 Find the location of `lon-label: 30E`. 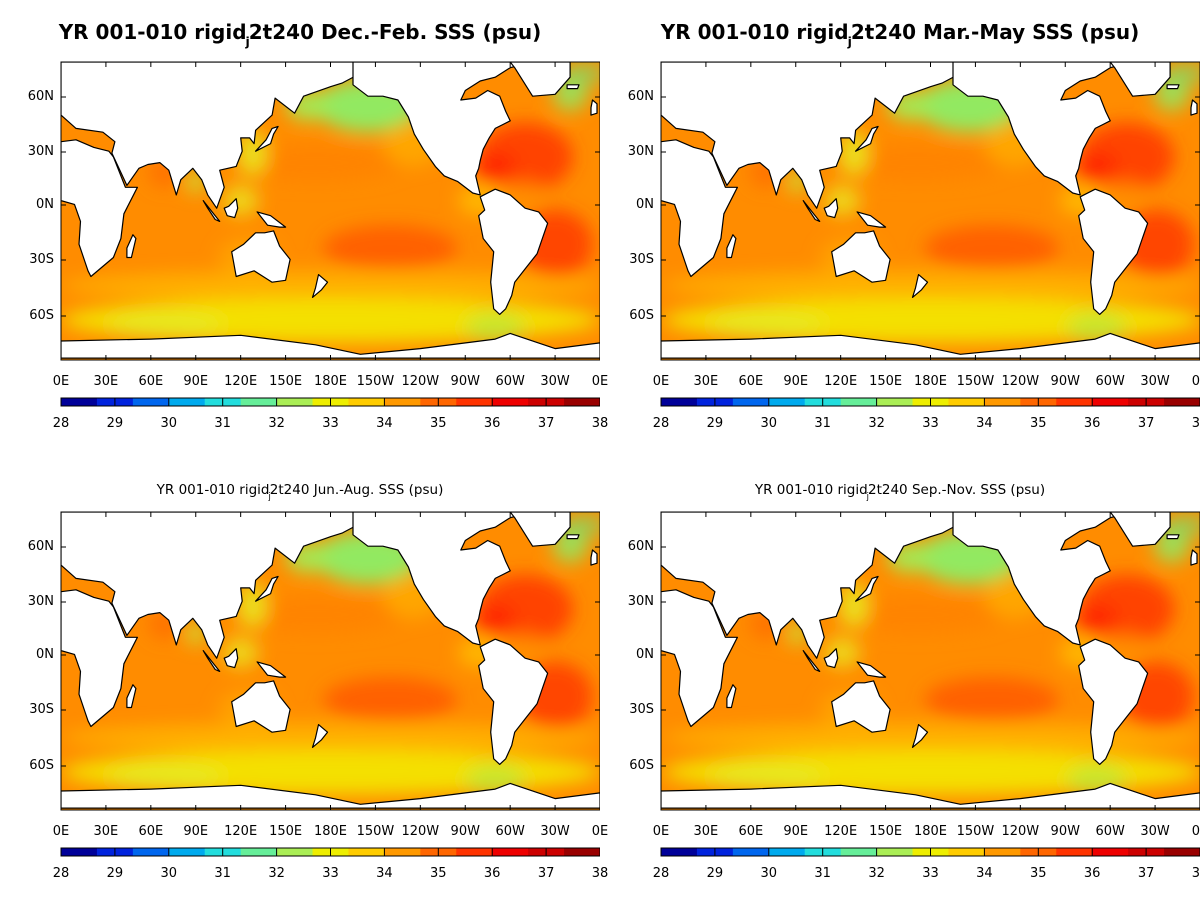

lon-label: 30E is located at coordinates (106, 831).